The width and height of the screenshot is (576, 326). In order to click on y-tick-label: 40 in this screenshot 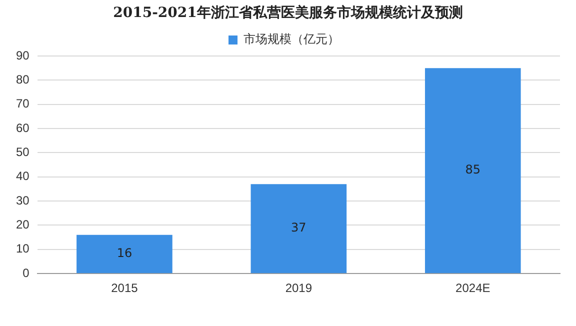, I will do `click(23, 176)`.